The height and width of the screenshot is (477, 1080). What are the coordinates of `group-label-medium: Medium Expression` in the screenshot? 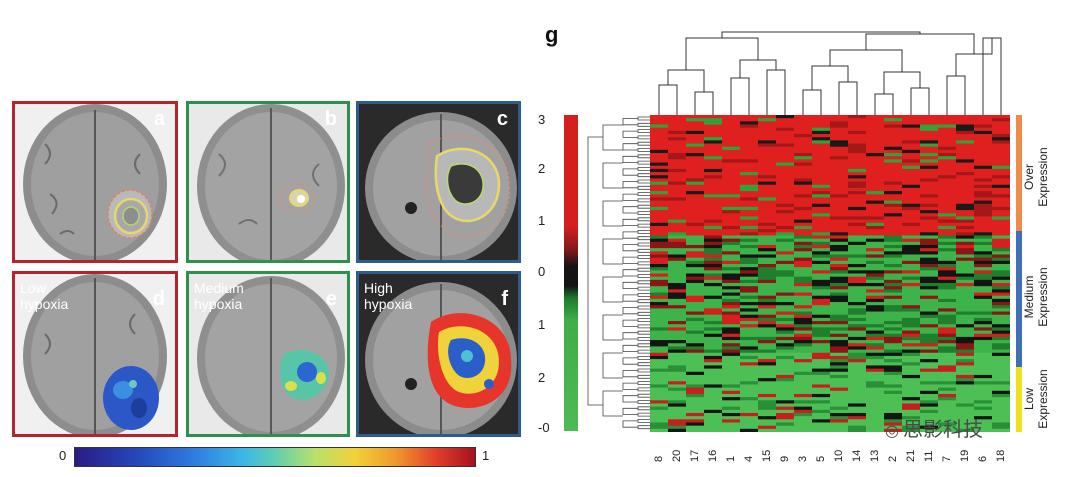 It's located at (1036, 297).